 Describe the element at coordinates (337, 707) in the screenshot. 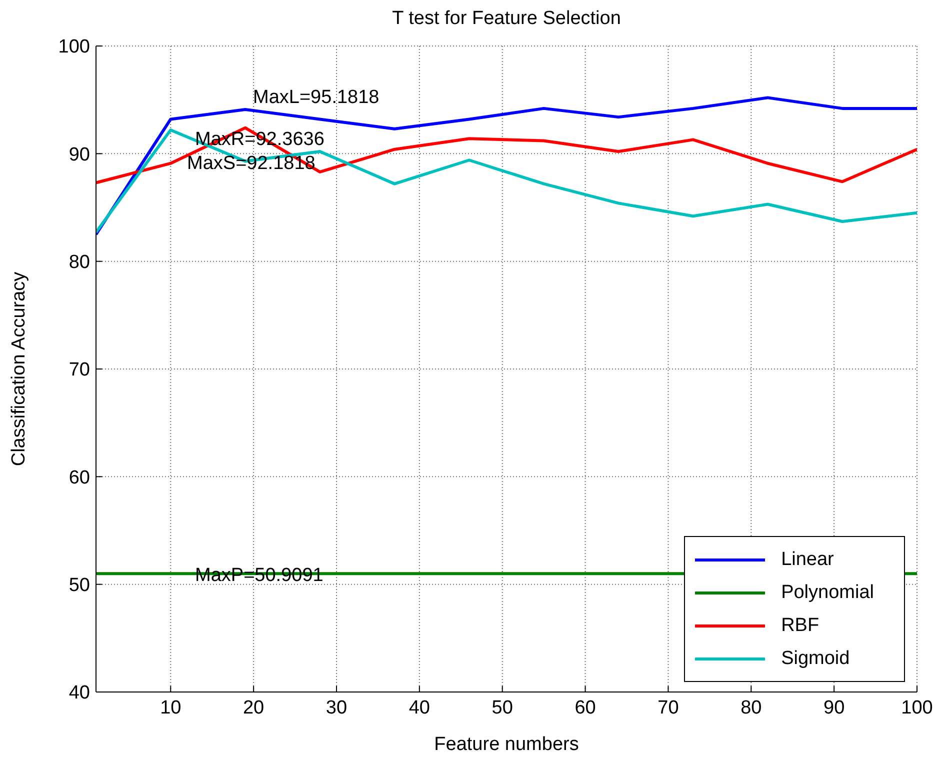

I see `x-tick-label: 30` at that location.